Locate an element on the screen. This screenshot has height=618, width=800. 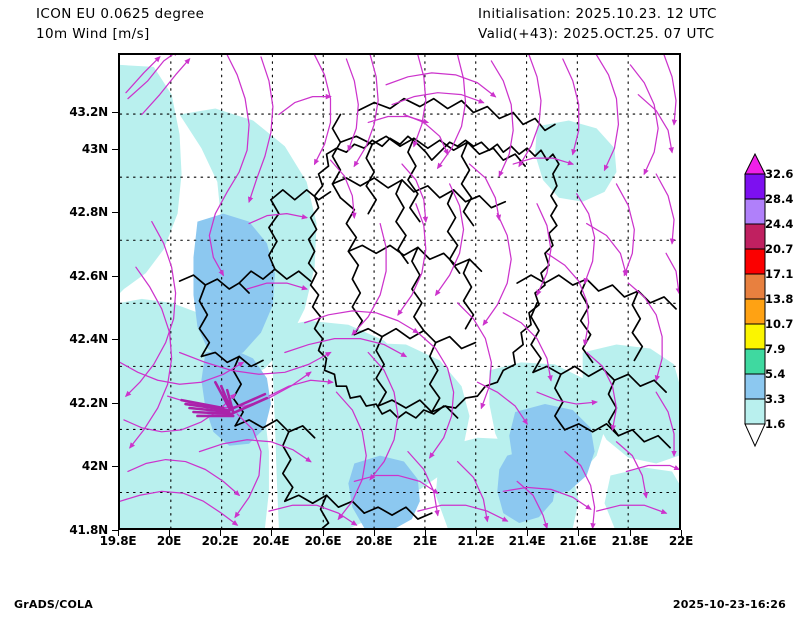
x-tick-label: 21.2E is located at coordinates (476, 541).